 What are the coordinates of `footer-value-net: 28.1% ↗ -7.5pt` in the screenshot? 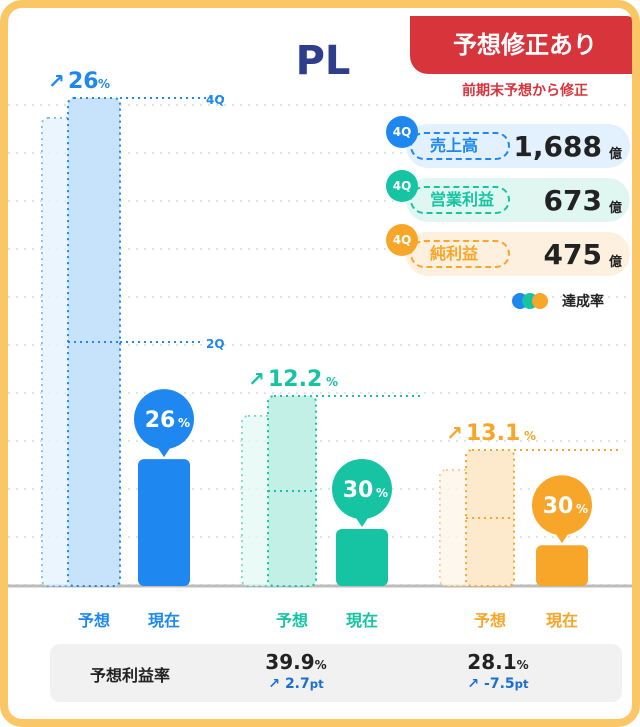 It's located at (498, 671).